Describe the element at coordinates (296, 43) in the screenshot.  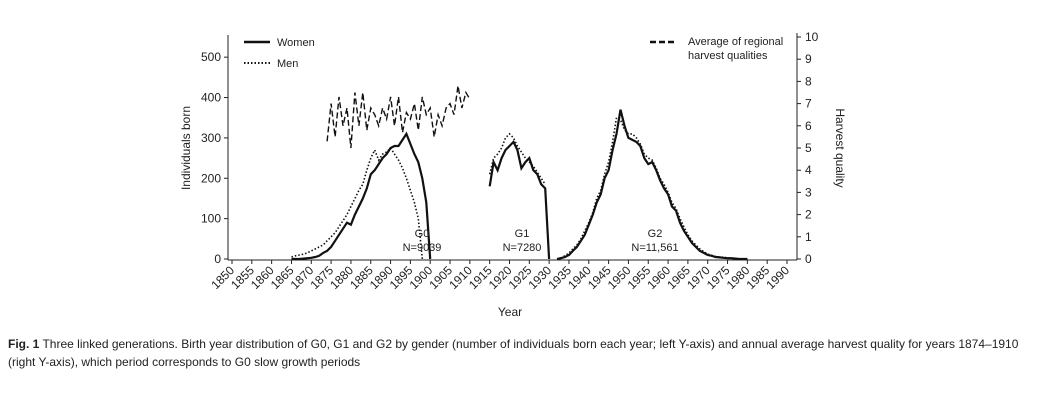
I see `legend-label: Women` at that location.